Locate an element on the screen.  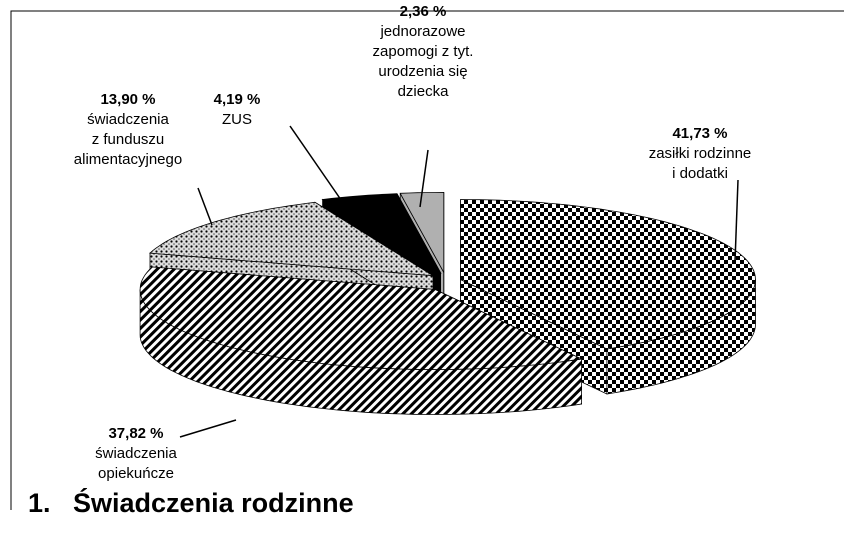
value-label: 13,90 % is located at coordinates (127, 99).